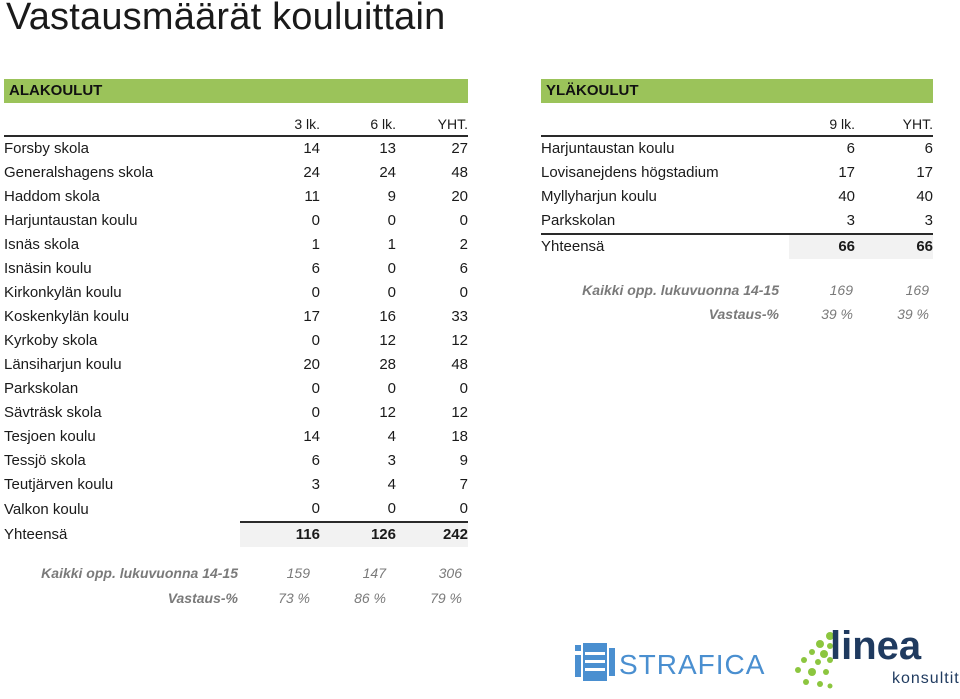  I want to click on grade6-count: 16, so click(387, 316).